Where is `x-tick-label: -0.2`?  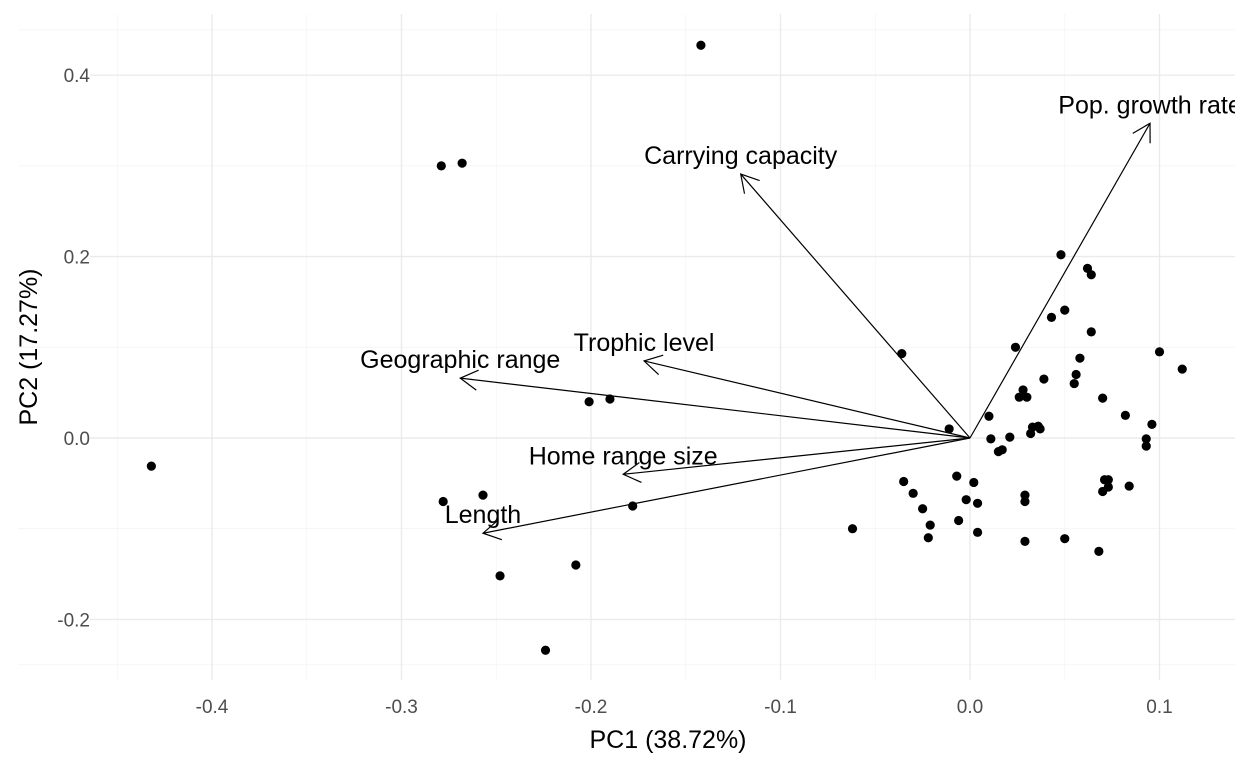 x-tick-label: -0.2 is located at coordinates (591, 707).